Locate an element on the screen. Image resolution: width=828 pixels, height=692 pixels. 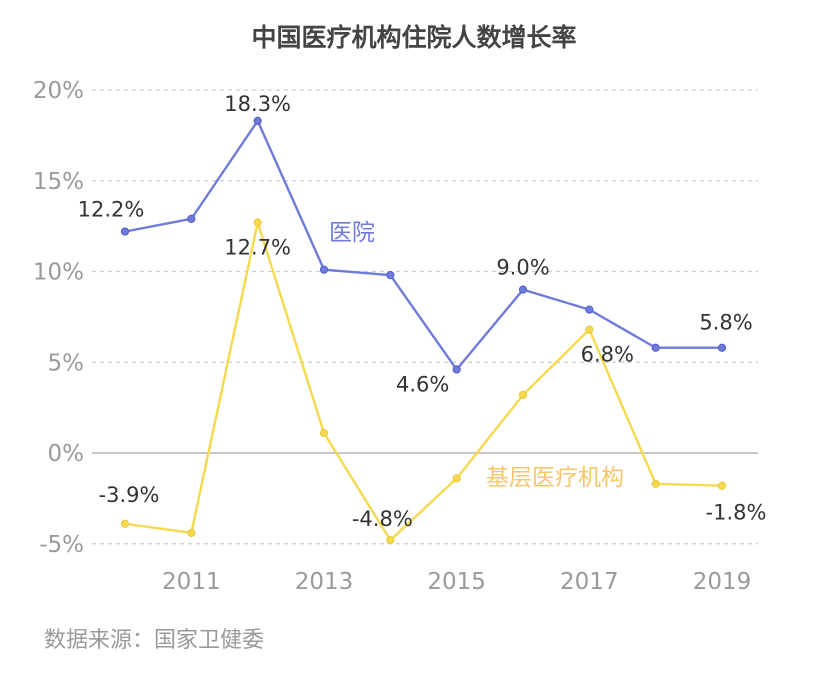
x-tick-label: 2015 is located at coordinates (456, 582).